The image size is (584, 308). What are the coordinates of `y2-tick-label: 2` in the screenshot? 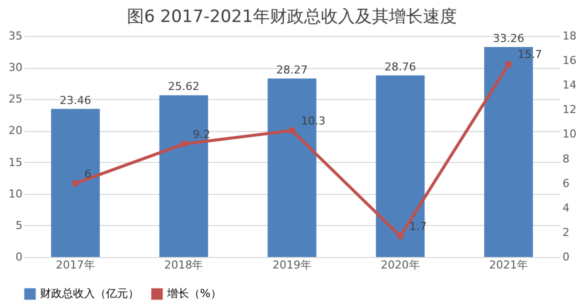 It's located at (566, 232).